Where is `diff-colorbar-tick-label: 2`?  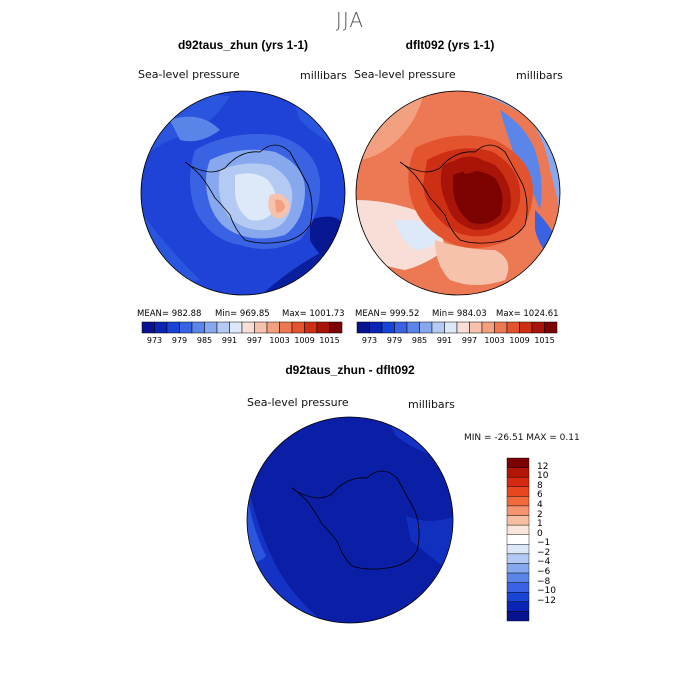
diff-colorbar-tick-label: 2 is located at coordinates (540, 514).